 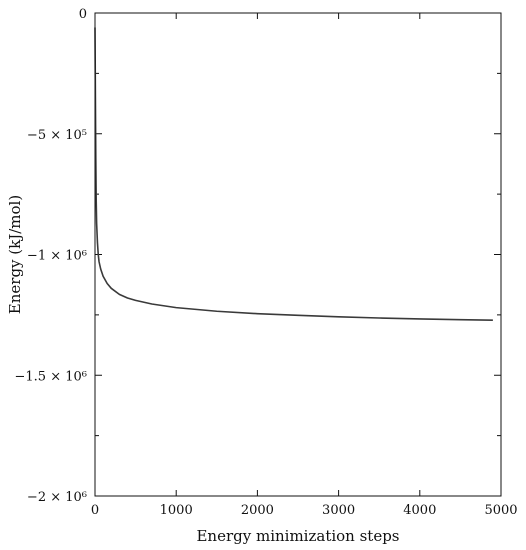 I want to click on y-axis-title: Energy (kJ/mol), so click(x=15, y=254).